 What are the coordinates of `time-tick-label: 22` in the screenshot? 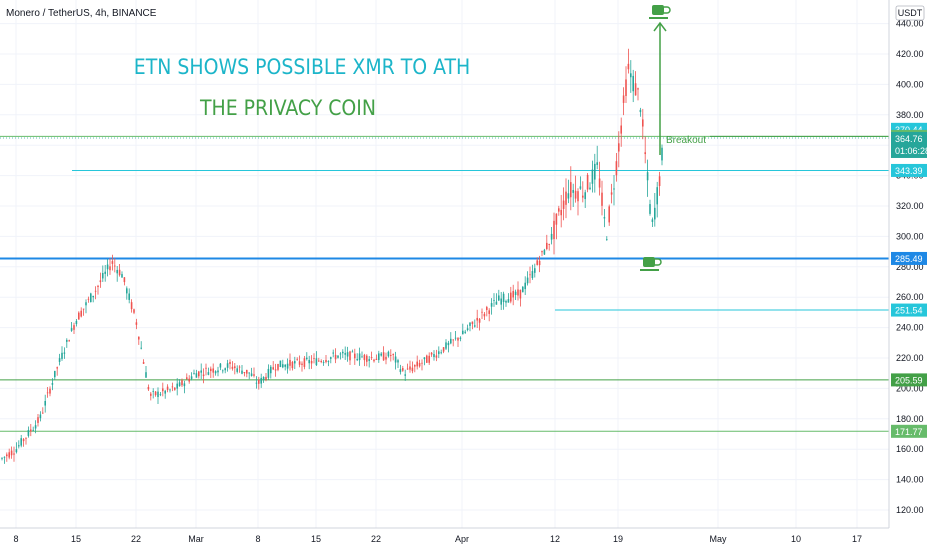 It's located at (136, 539).